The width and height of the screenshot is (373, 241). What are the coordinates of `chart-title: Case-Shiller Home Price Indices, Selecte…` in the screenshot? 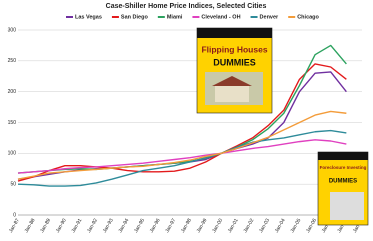 It's located at (186, 6).